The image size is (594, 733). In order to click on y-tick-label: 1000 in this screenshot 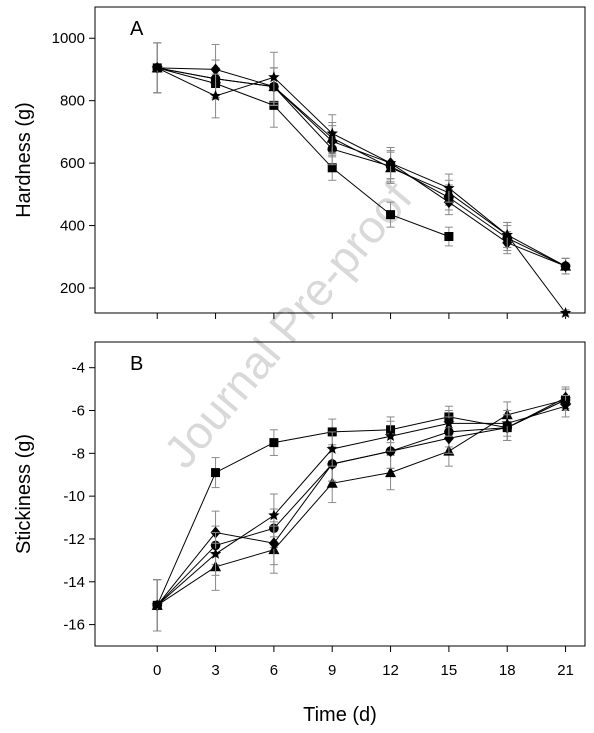, I will do `click(68, 38)`.